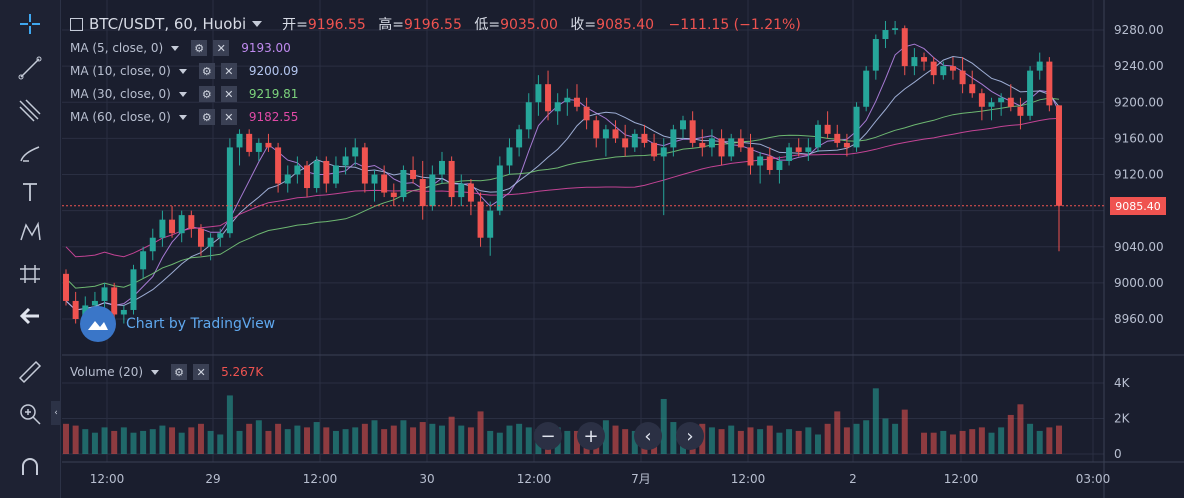  What do you see at coordinates (30, 24) in the screenshot?
I see `crosshair-icon` at bounding box center [30, 24].